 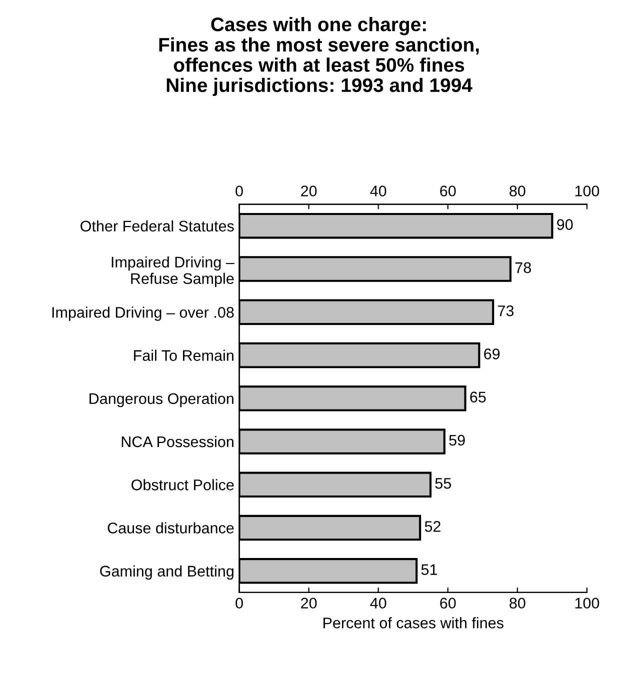 What do you see at coordinates (518, 603) in the screenshot?
I see `x-tick-label: 80` at bounding box center [518, 603].